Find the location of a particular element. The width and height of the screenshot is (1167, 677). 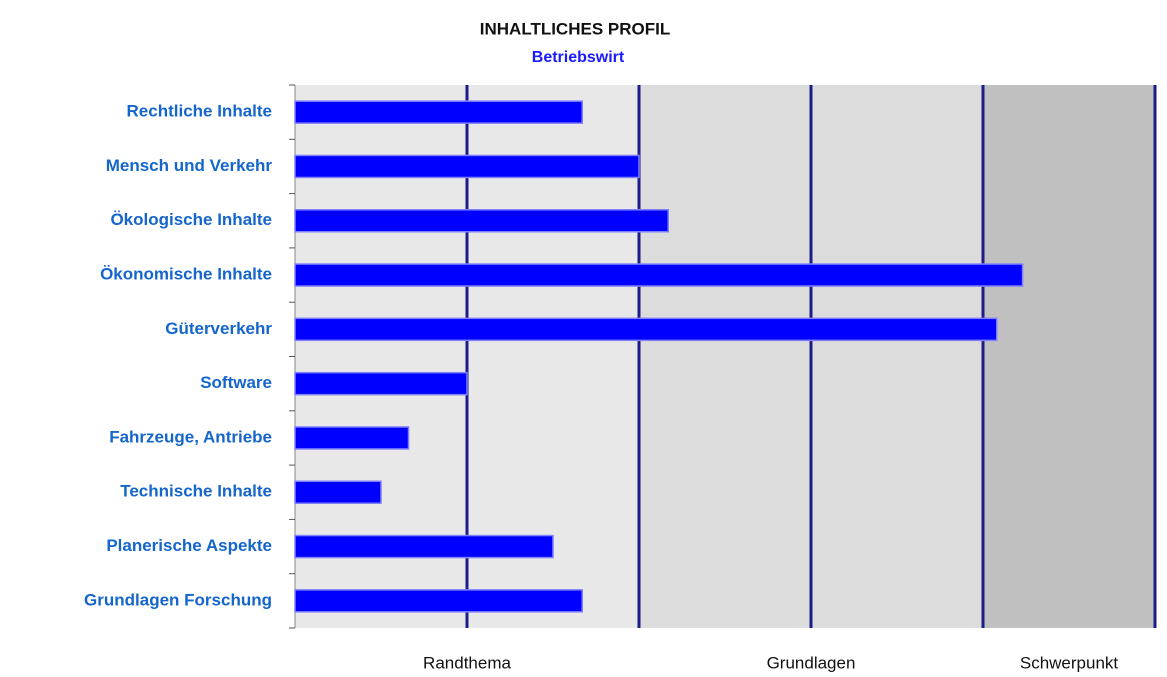

y-tick-label: Fahrzeuge, Antriebe is located at coordinates (190, 436).